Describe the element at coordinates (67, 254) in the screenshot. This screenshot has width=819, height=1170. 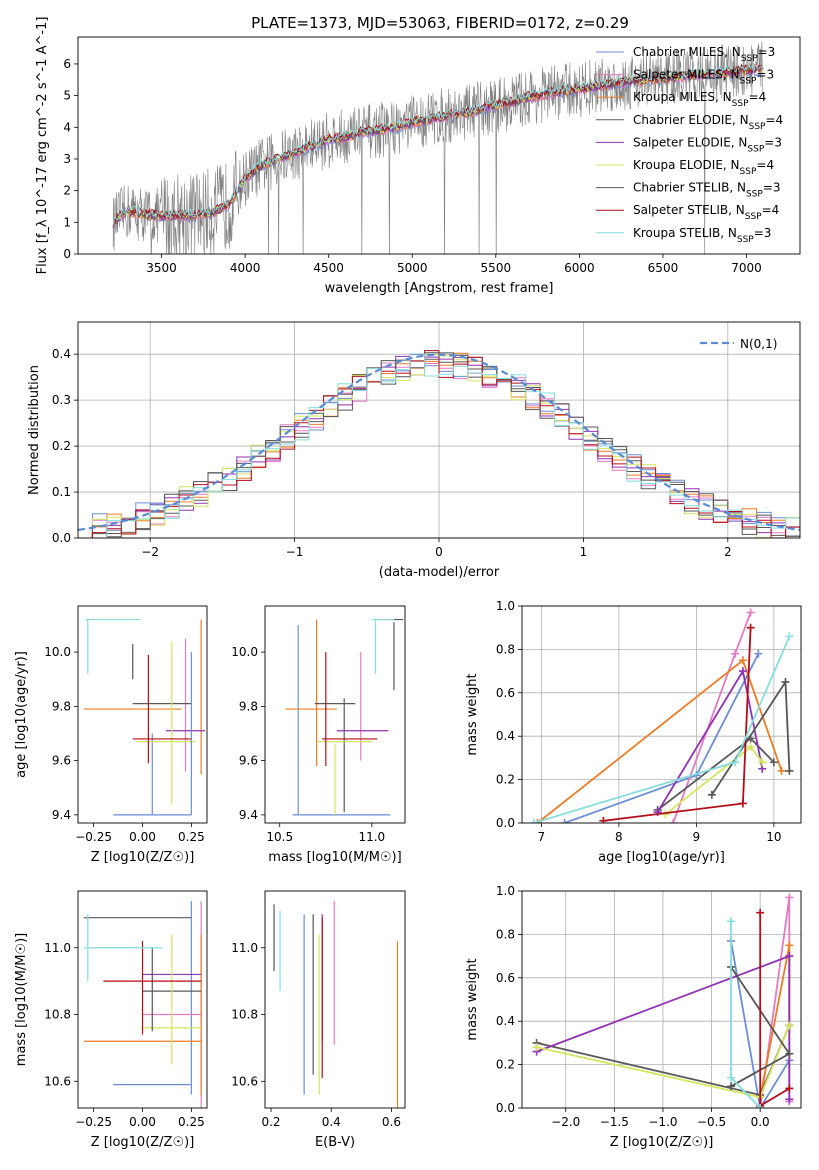
I see `y-tick-label: 0` at that location.